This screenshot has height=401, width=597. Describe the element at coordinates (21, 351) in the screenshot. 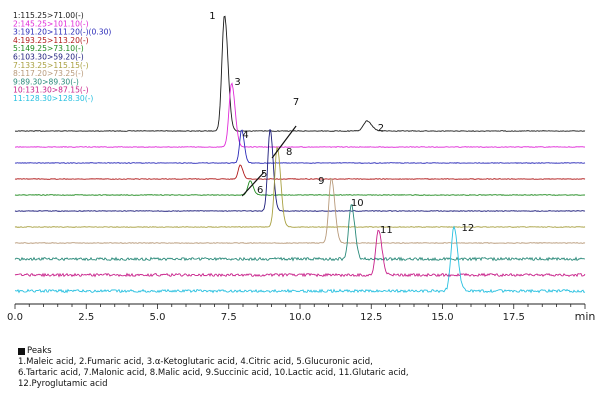

I see `peaks-square-icon` at that location.